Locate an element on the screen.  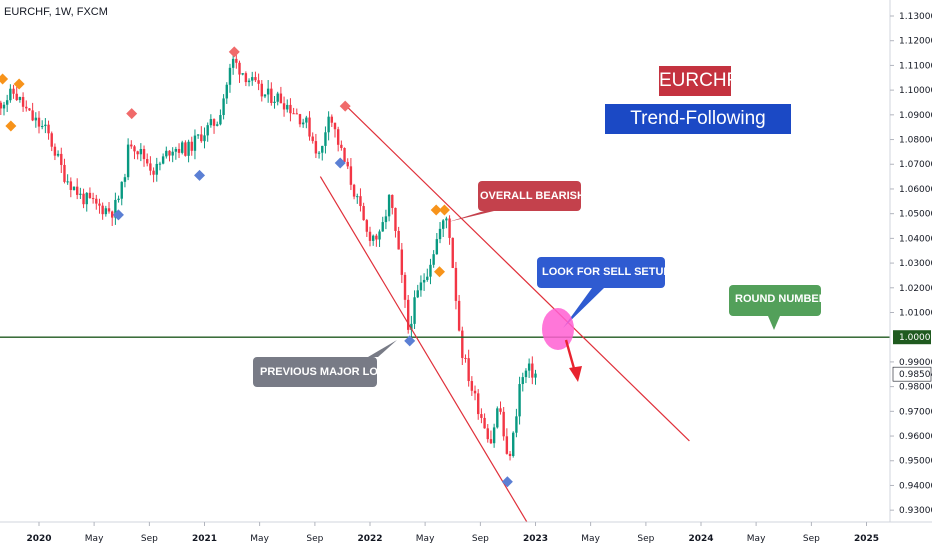
round-number-price-tag is located at coordinates (912, 337).